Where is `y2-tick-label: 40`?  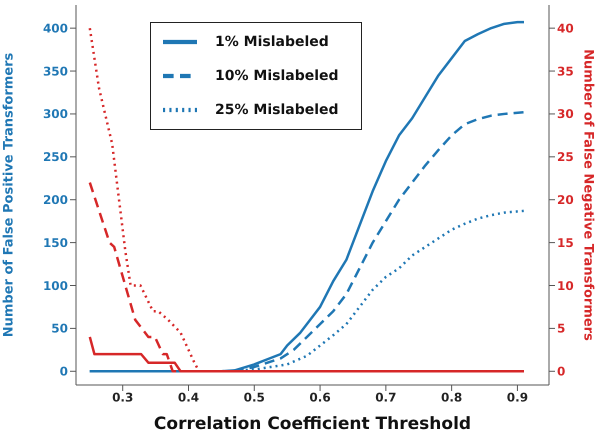
y2-tick-label: 40 is located at coordinates (565, 28).